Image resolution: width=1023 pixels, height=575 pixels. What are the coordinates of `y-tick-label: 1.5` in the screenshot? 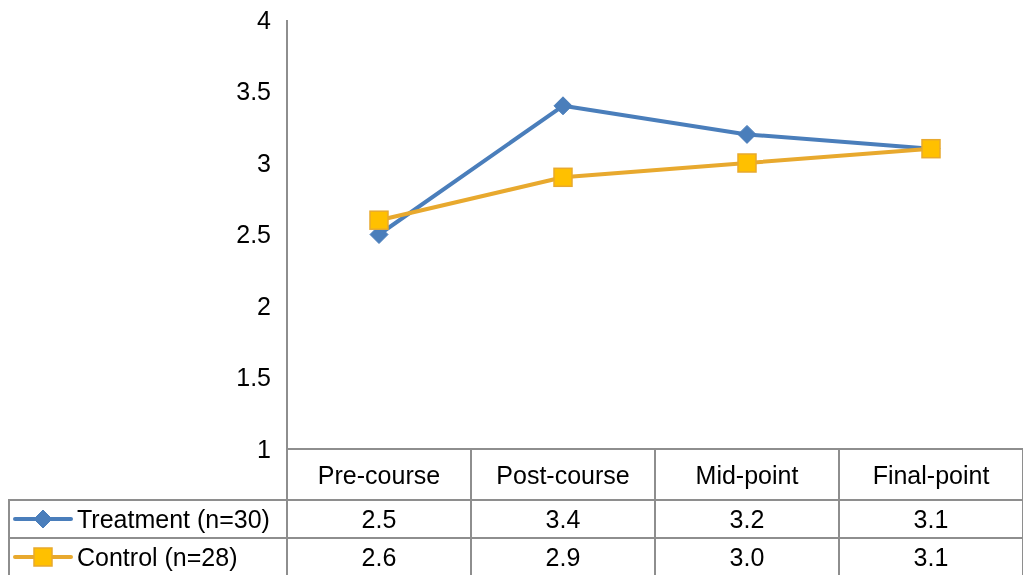 It's located at (253, 377).